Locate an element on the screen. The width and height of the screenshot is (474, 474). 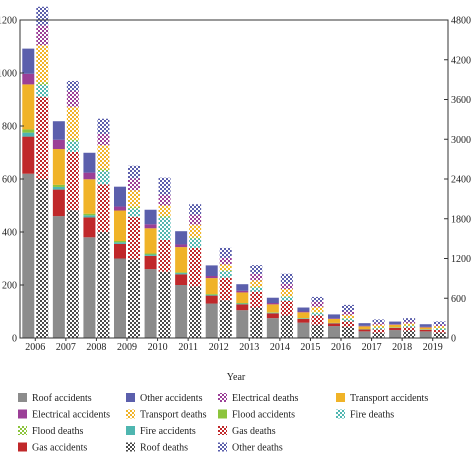
legend-label-flood-deaths: Flood deaths is located at coordinates (57, 431).